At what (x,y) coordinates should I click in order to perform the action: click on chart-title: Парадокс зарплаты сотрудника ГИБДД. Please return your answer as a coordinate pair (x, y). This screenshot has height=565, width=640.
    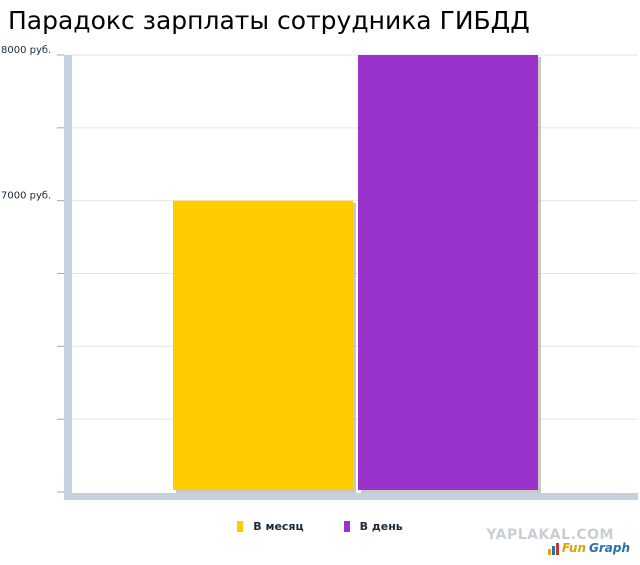
    Looking at the image, I should click on (269, 20).